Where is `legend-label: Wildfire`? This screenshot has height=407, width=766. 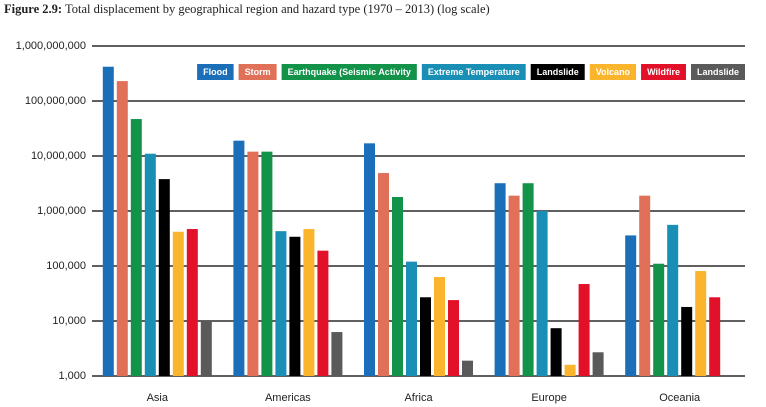
legend-label: Wildfire is located at coordinates (663, 72).